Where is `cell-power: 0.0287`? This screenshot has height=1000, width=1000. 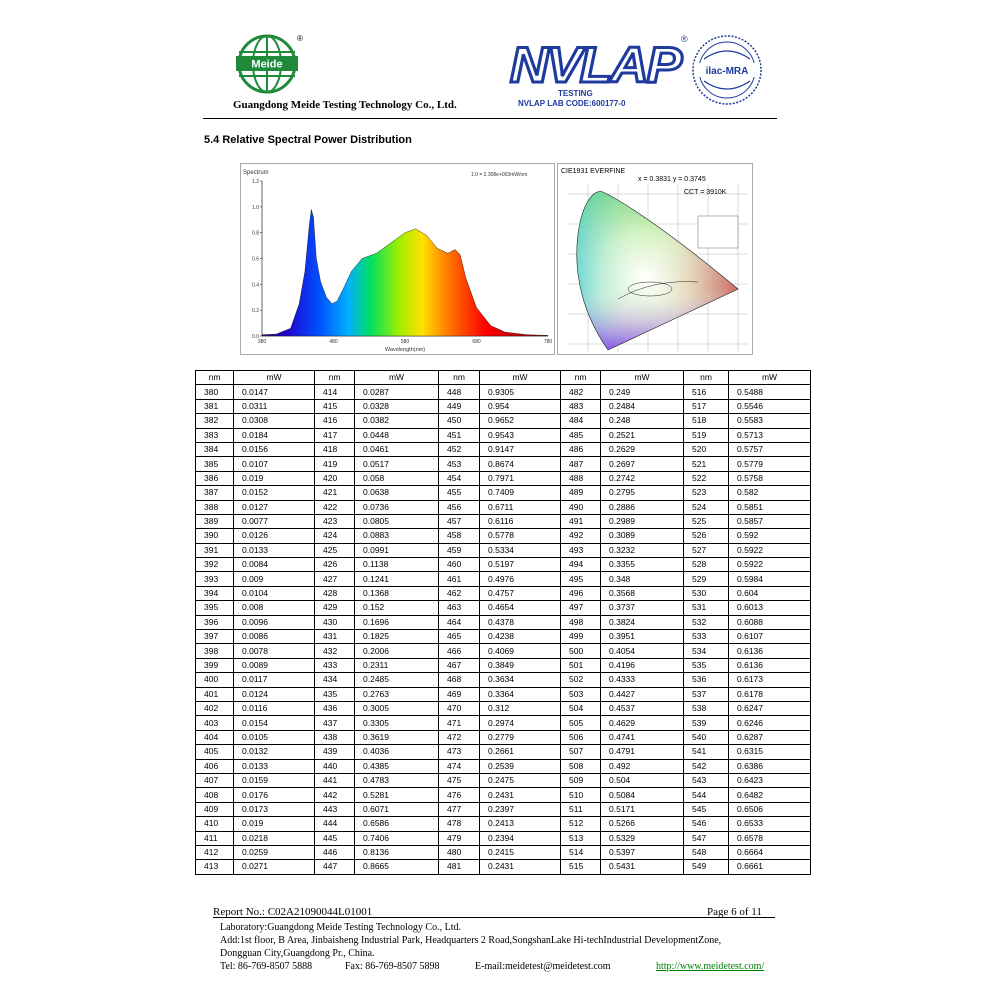 cell-power: 0.0287 is located at coordinates (396, 392).